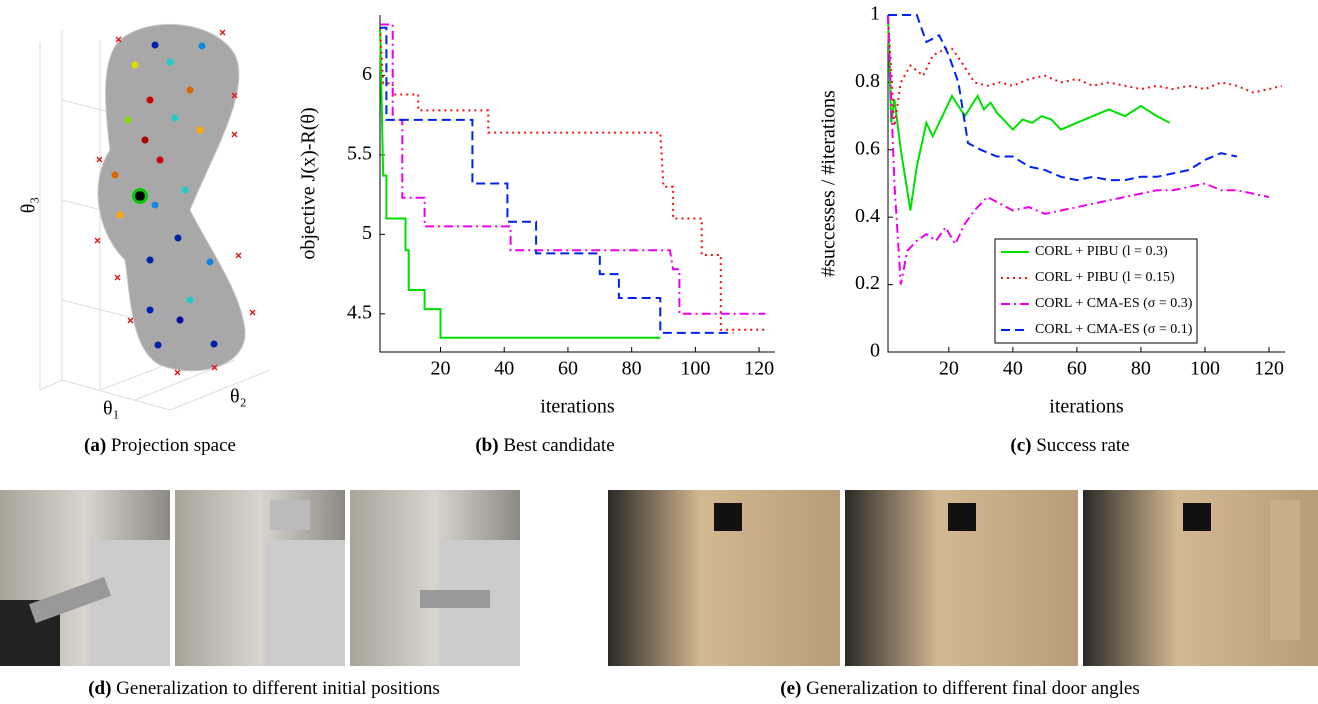 The width and height of the screenshot is (1318, 704). What do you see at coordinates (867, 148) in the screenshot?
I see `y-tick-label: 0.6` at bounding box center [867, 148].